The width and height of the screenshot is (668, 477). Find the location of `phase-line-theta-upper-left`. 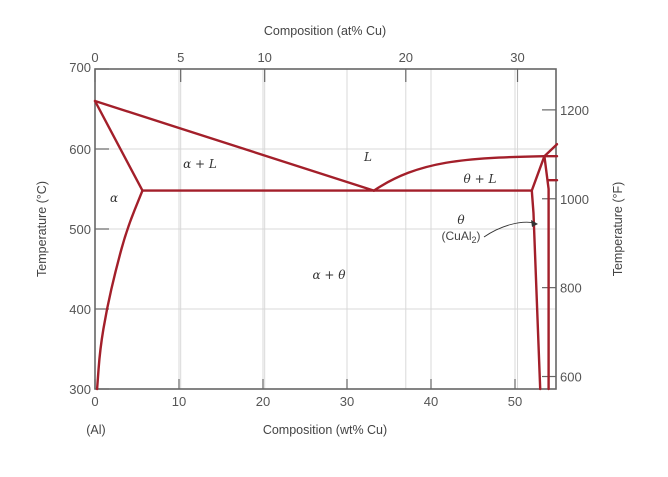

phase-line-theta-upper-left is located at coordinates (538, 173).